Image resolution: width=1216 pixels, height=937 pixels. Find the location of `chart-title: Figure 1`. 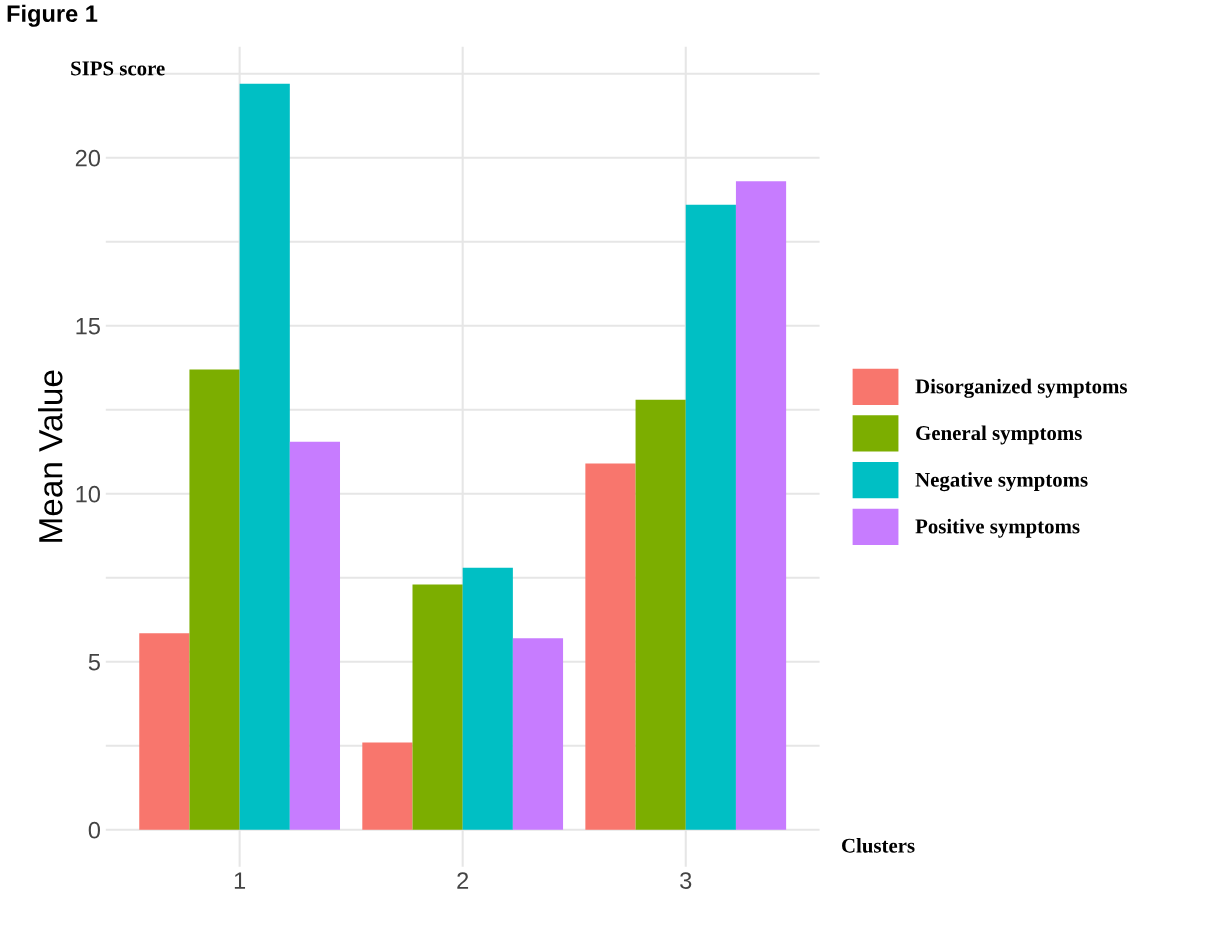

chart-title: Figure 1 is located at coordinates (52, 15).